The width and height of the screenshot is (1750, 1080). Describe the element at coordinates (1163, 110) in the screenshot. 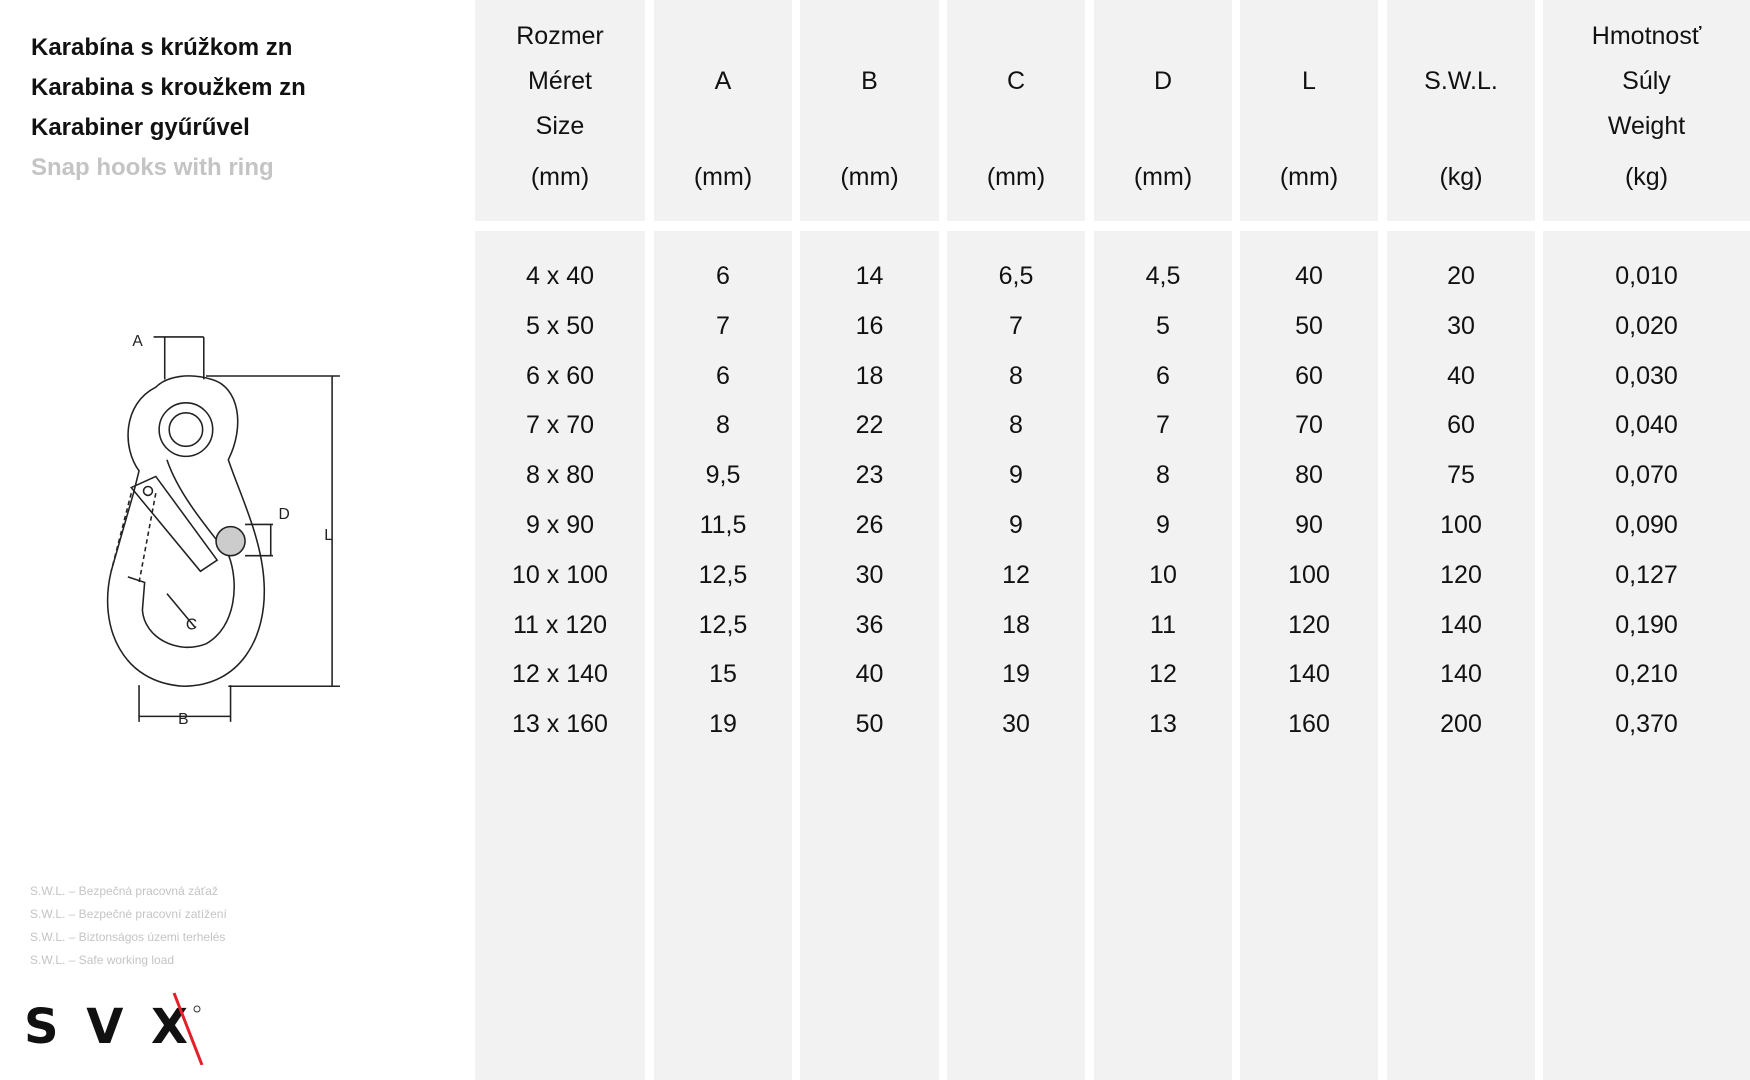

I see `column-header: D (mm)` at that location.